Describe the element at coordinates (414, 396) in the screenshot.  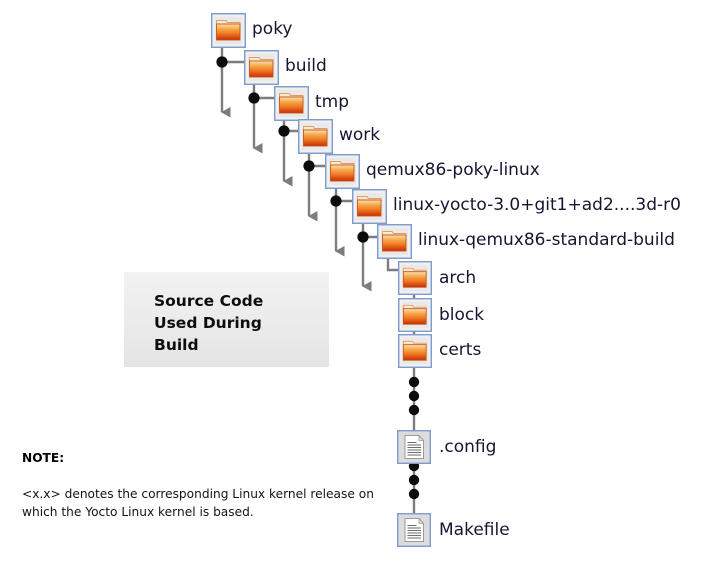
I see `ellipsis-dots-upper` at that location.